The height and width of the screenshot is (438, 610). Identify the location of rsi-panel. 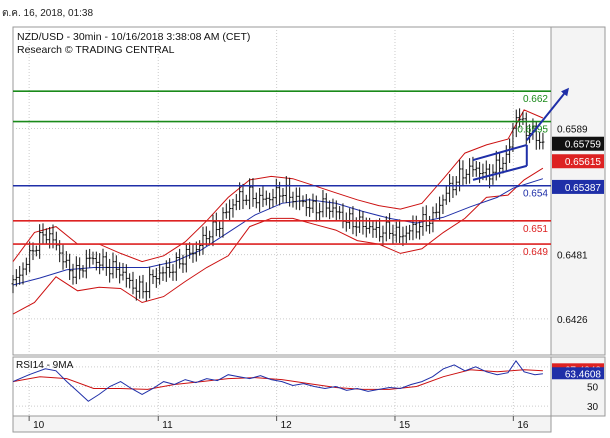
(282, 386).